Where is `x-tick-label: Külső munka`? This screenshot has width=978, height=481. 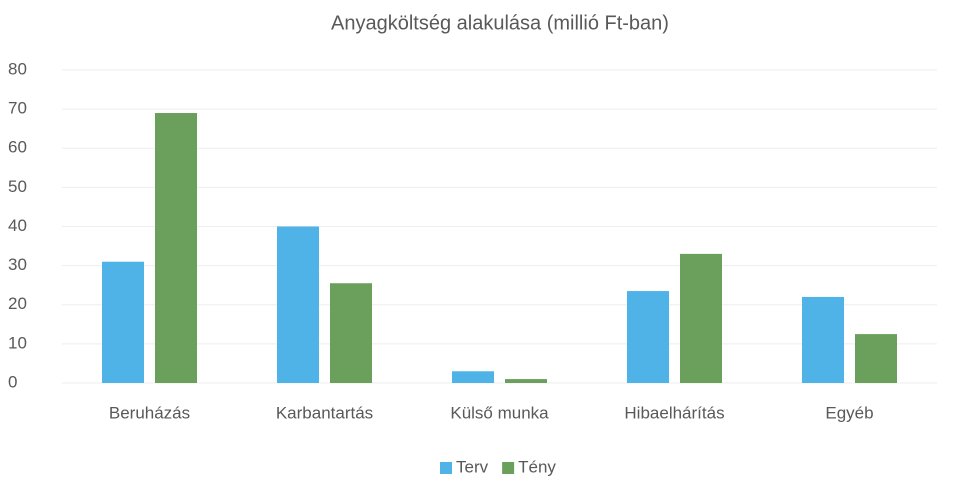 x-tick-label: Külső munka is located at coordinates (499, 412).